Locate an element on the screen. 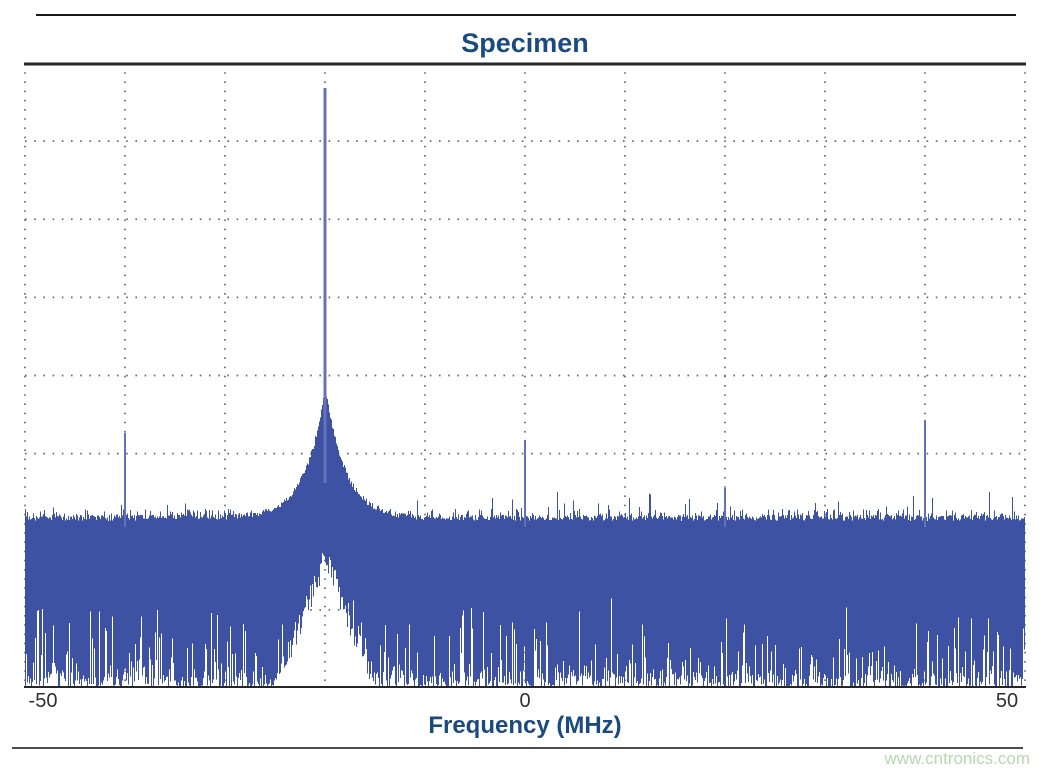 This screenshot has height=774, width=1050. chart-title: Specimen is located at coordinates (525, 43).